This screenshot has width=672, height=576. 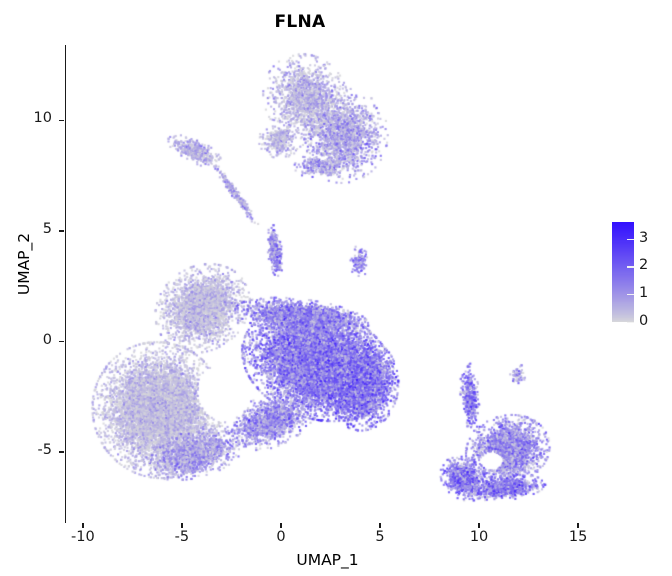 What do you see at coordinates (47, 339) in the screenshot?
I see `y-tick-label: 0` at bounding box center [47, 339].